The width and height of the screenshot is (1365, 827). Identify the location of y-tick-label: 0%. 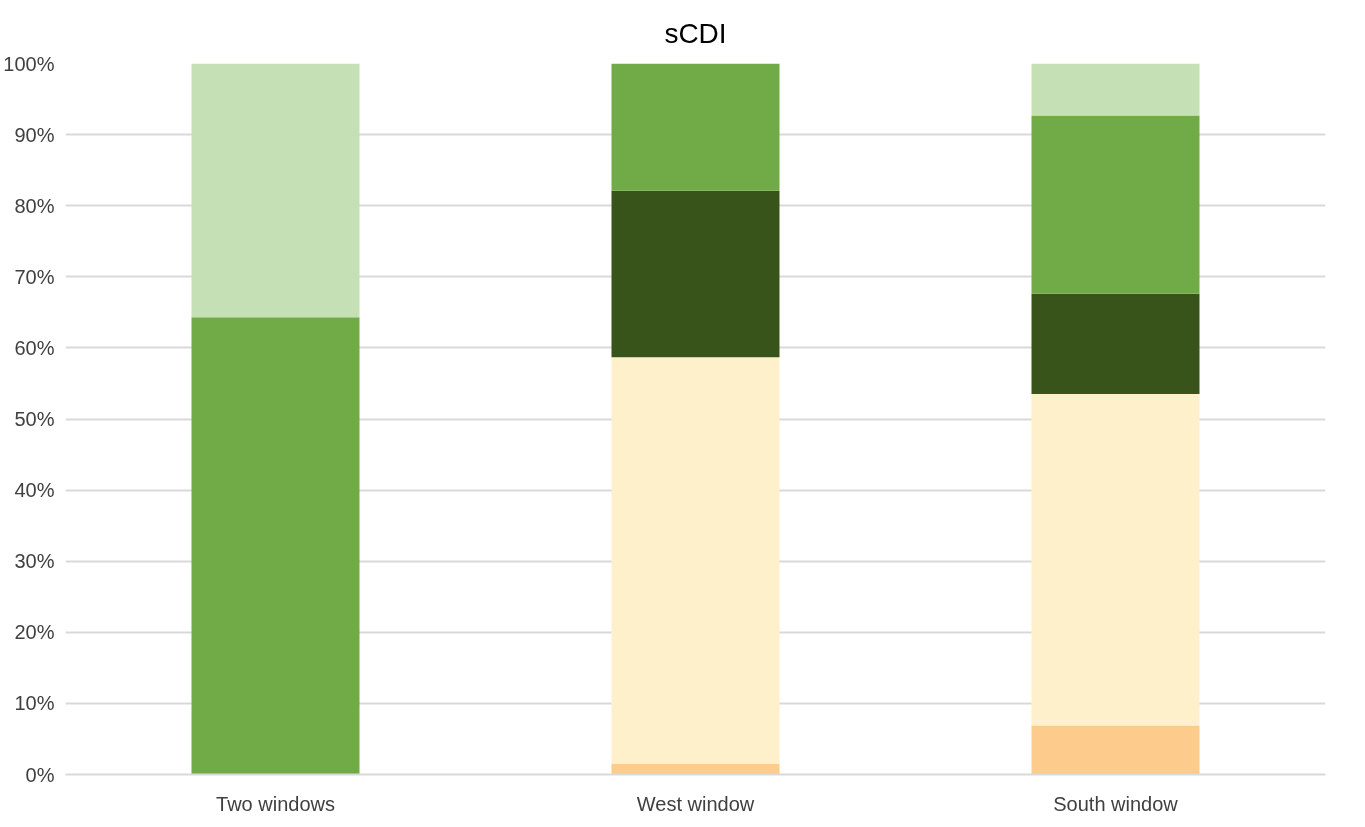
(40, 774).